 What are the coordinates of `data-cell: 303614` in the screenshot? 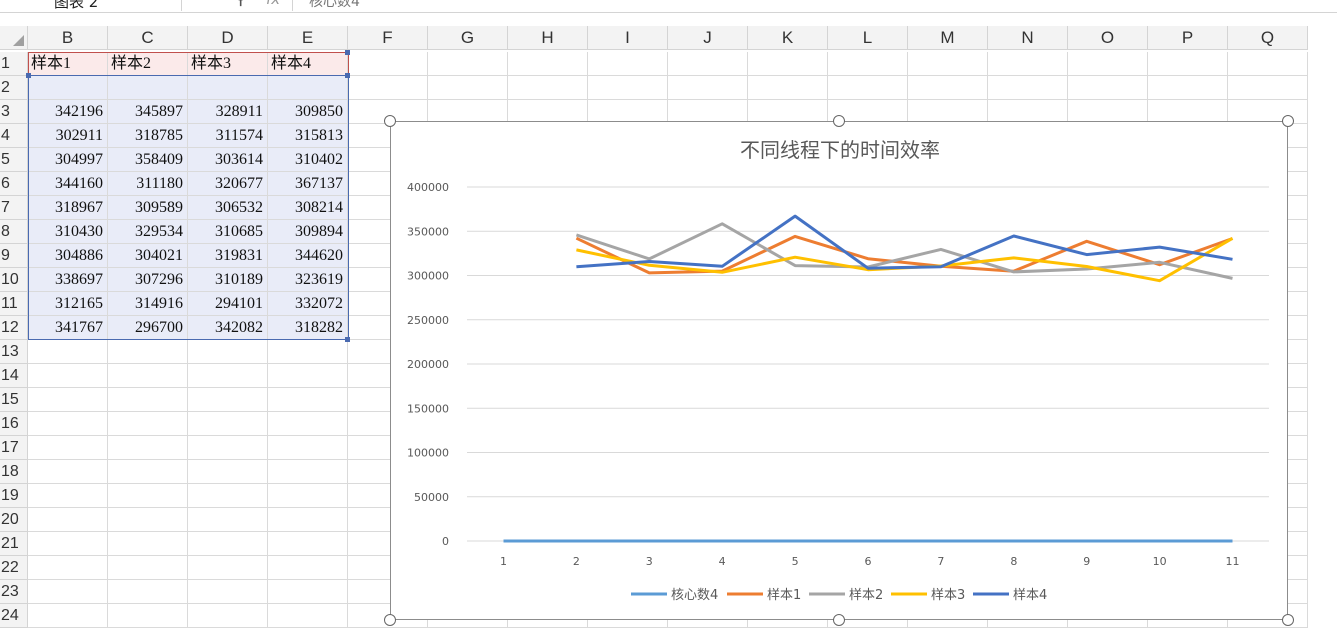 It's located at (228, 160).